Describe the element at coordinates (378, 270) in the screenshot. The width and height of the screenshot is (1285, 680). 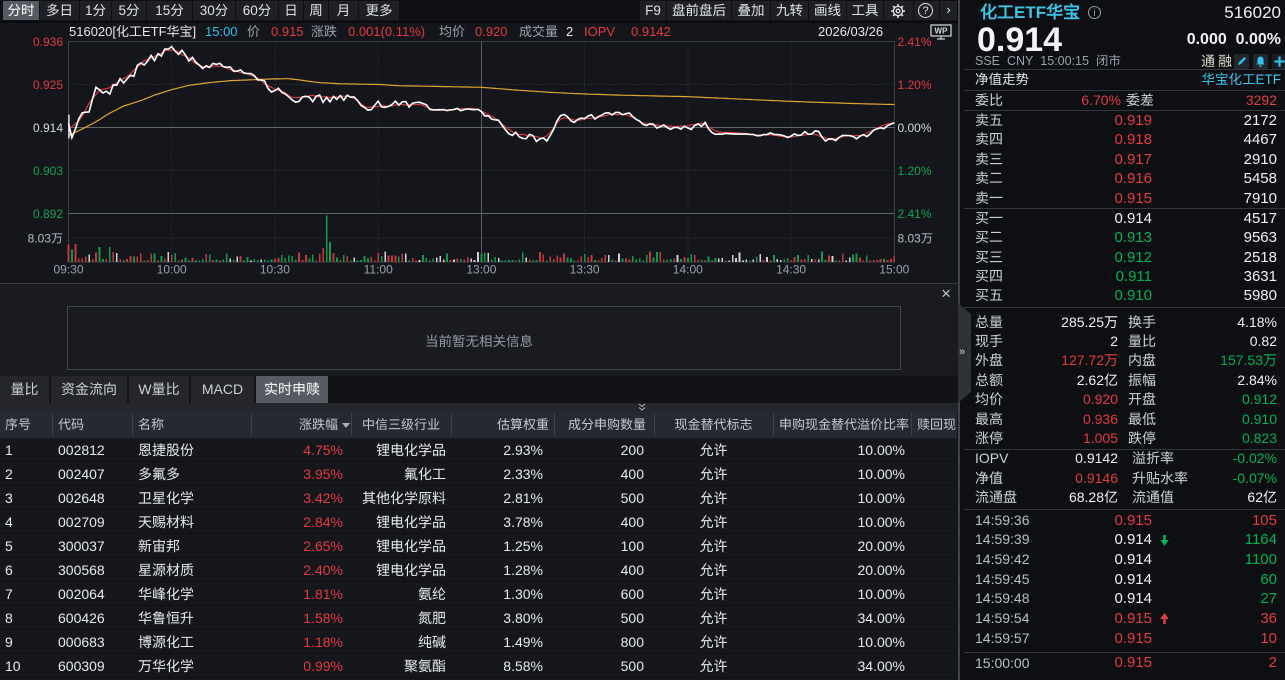
I see `svg-text: 11:00` at that location.